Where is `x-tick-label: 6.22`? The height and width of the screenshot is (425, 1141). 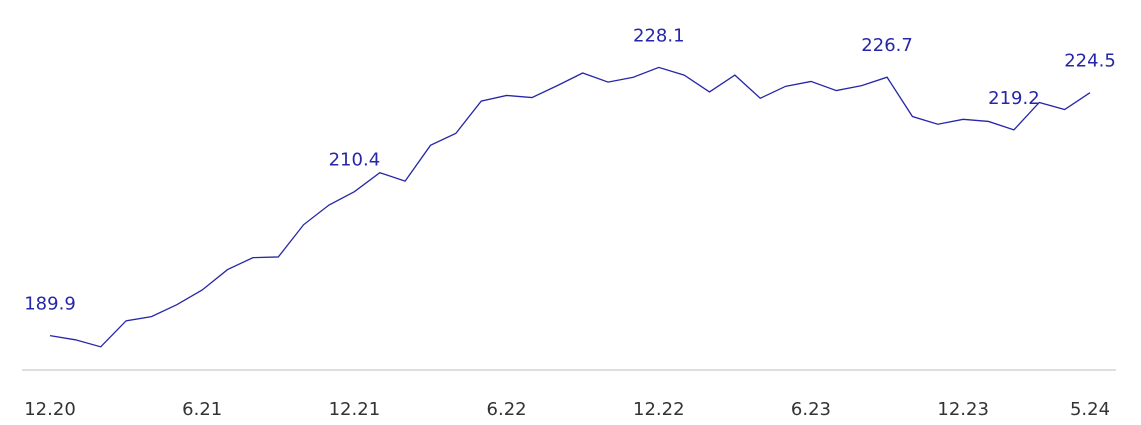
x-tick-label: 6.22 is located at coordinates (507, 409).